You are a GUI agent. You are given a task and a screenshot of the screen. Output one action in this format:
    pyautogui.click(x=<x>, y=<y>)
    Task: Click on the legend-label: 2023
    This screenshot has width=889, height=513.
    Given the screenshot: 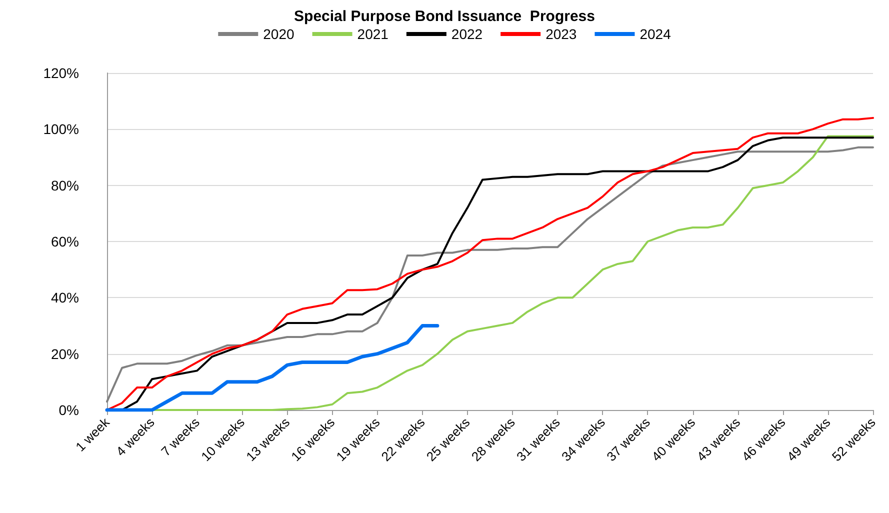 What is the action you would take?
    pyautogui.click(x=561, y=34)
    